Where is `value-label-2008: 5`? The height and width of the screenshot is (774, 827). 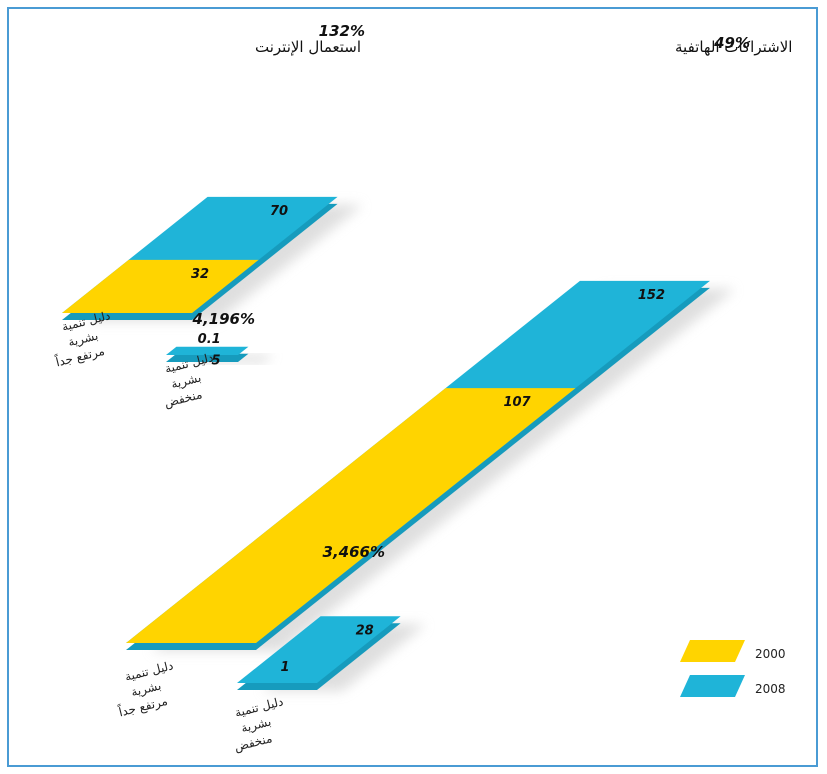 value-label-2008: 5 is located at coordinates (215, 361).